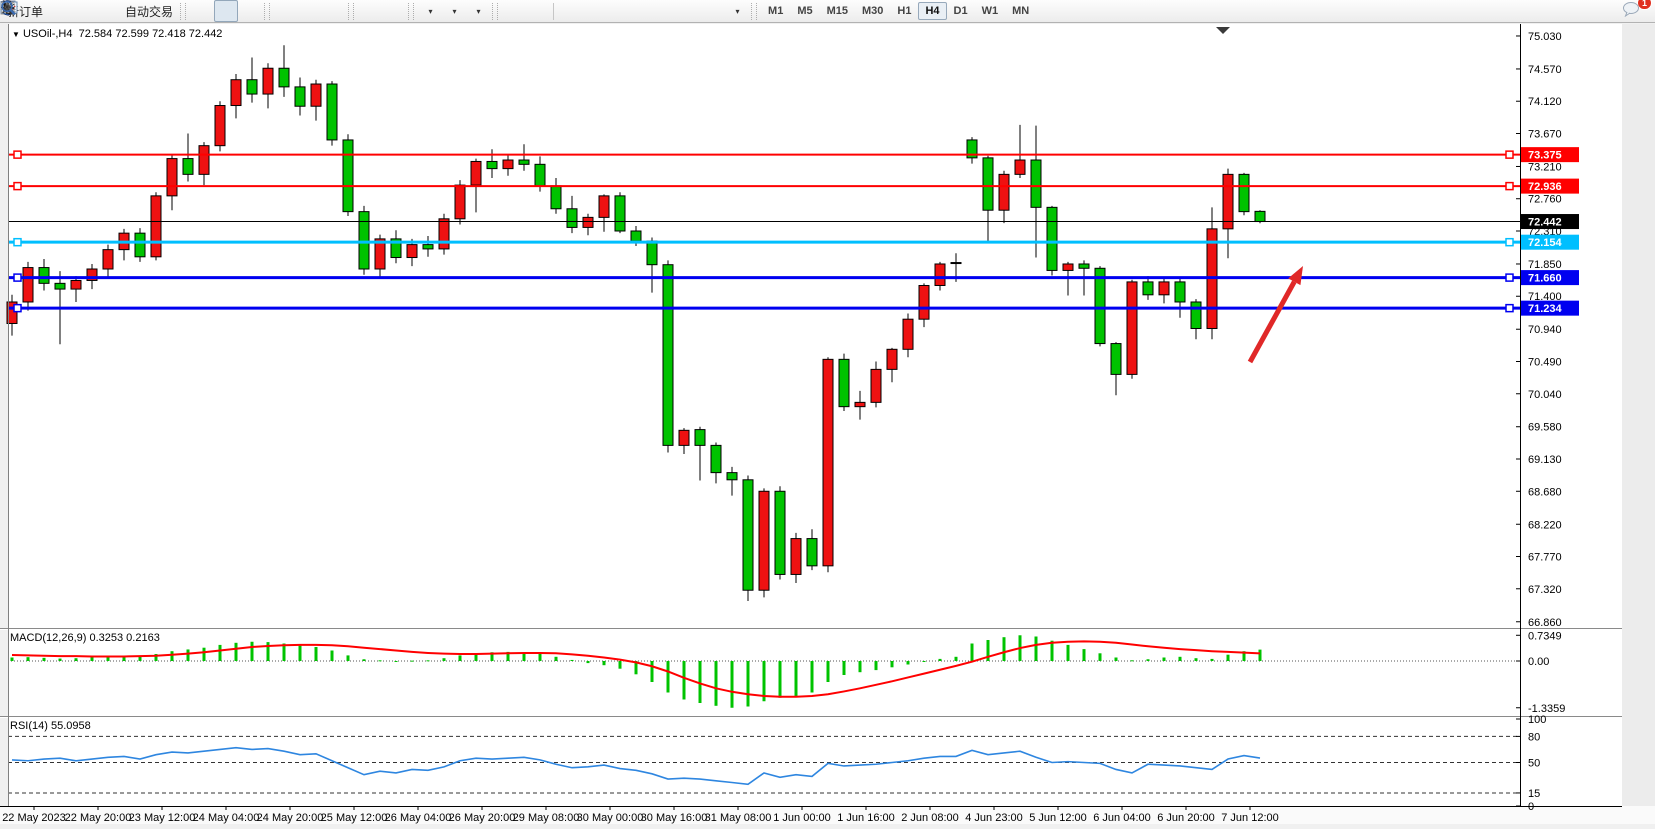  What do you see at coordinates (1275, 315) in the screenshot?
I see `trend-arrow` at bounding box center [1275, 315].